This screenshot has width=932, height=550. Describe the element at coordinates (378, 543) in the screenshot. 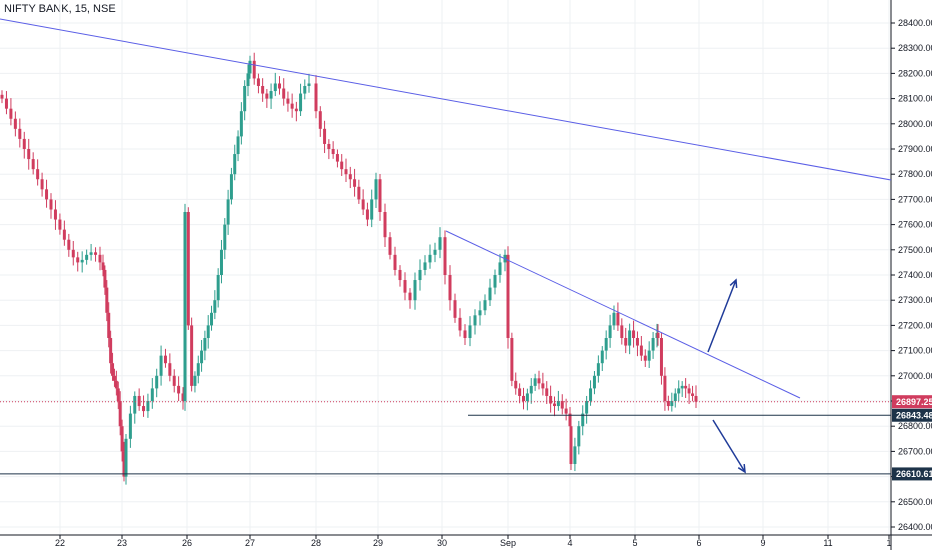

I see `x-tick-label: 29` at that location.